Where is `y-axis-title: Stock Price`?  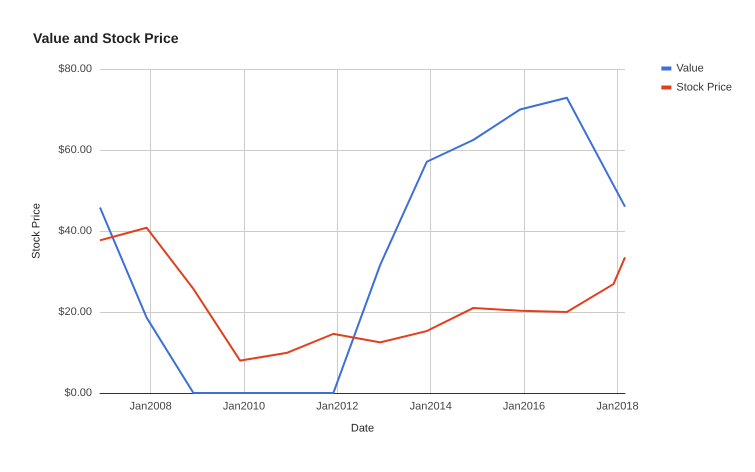 y-axis-title: Stock Price is located at coordinates (36, 231).